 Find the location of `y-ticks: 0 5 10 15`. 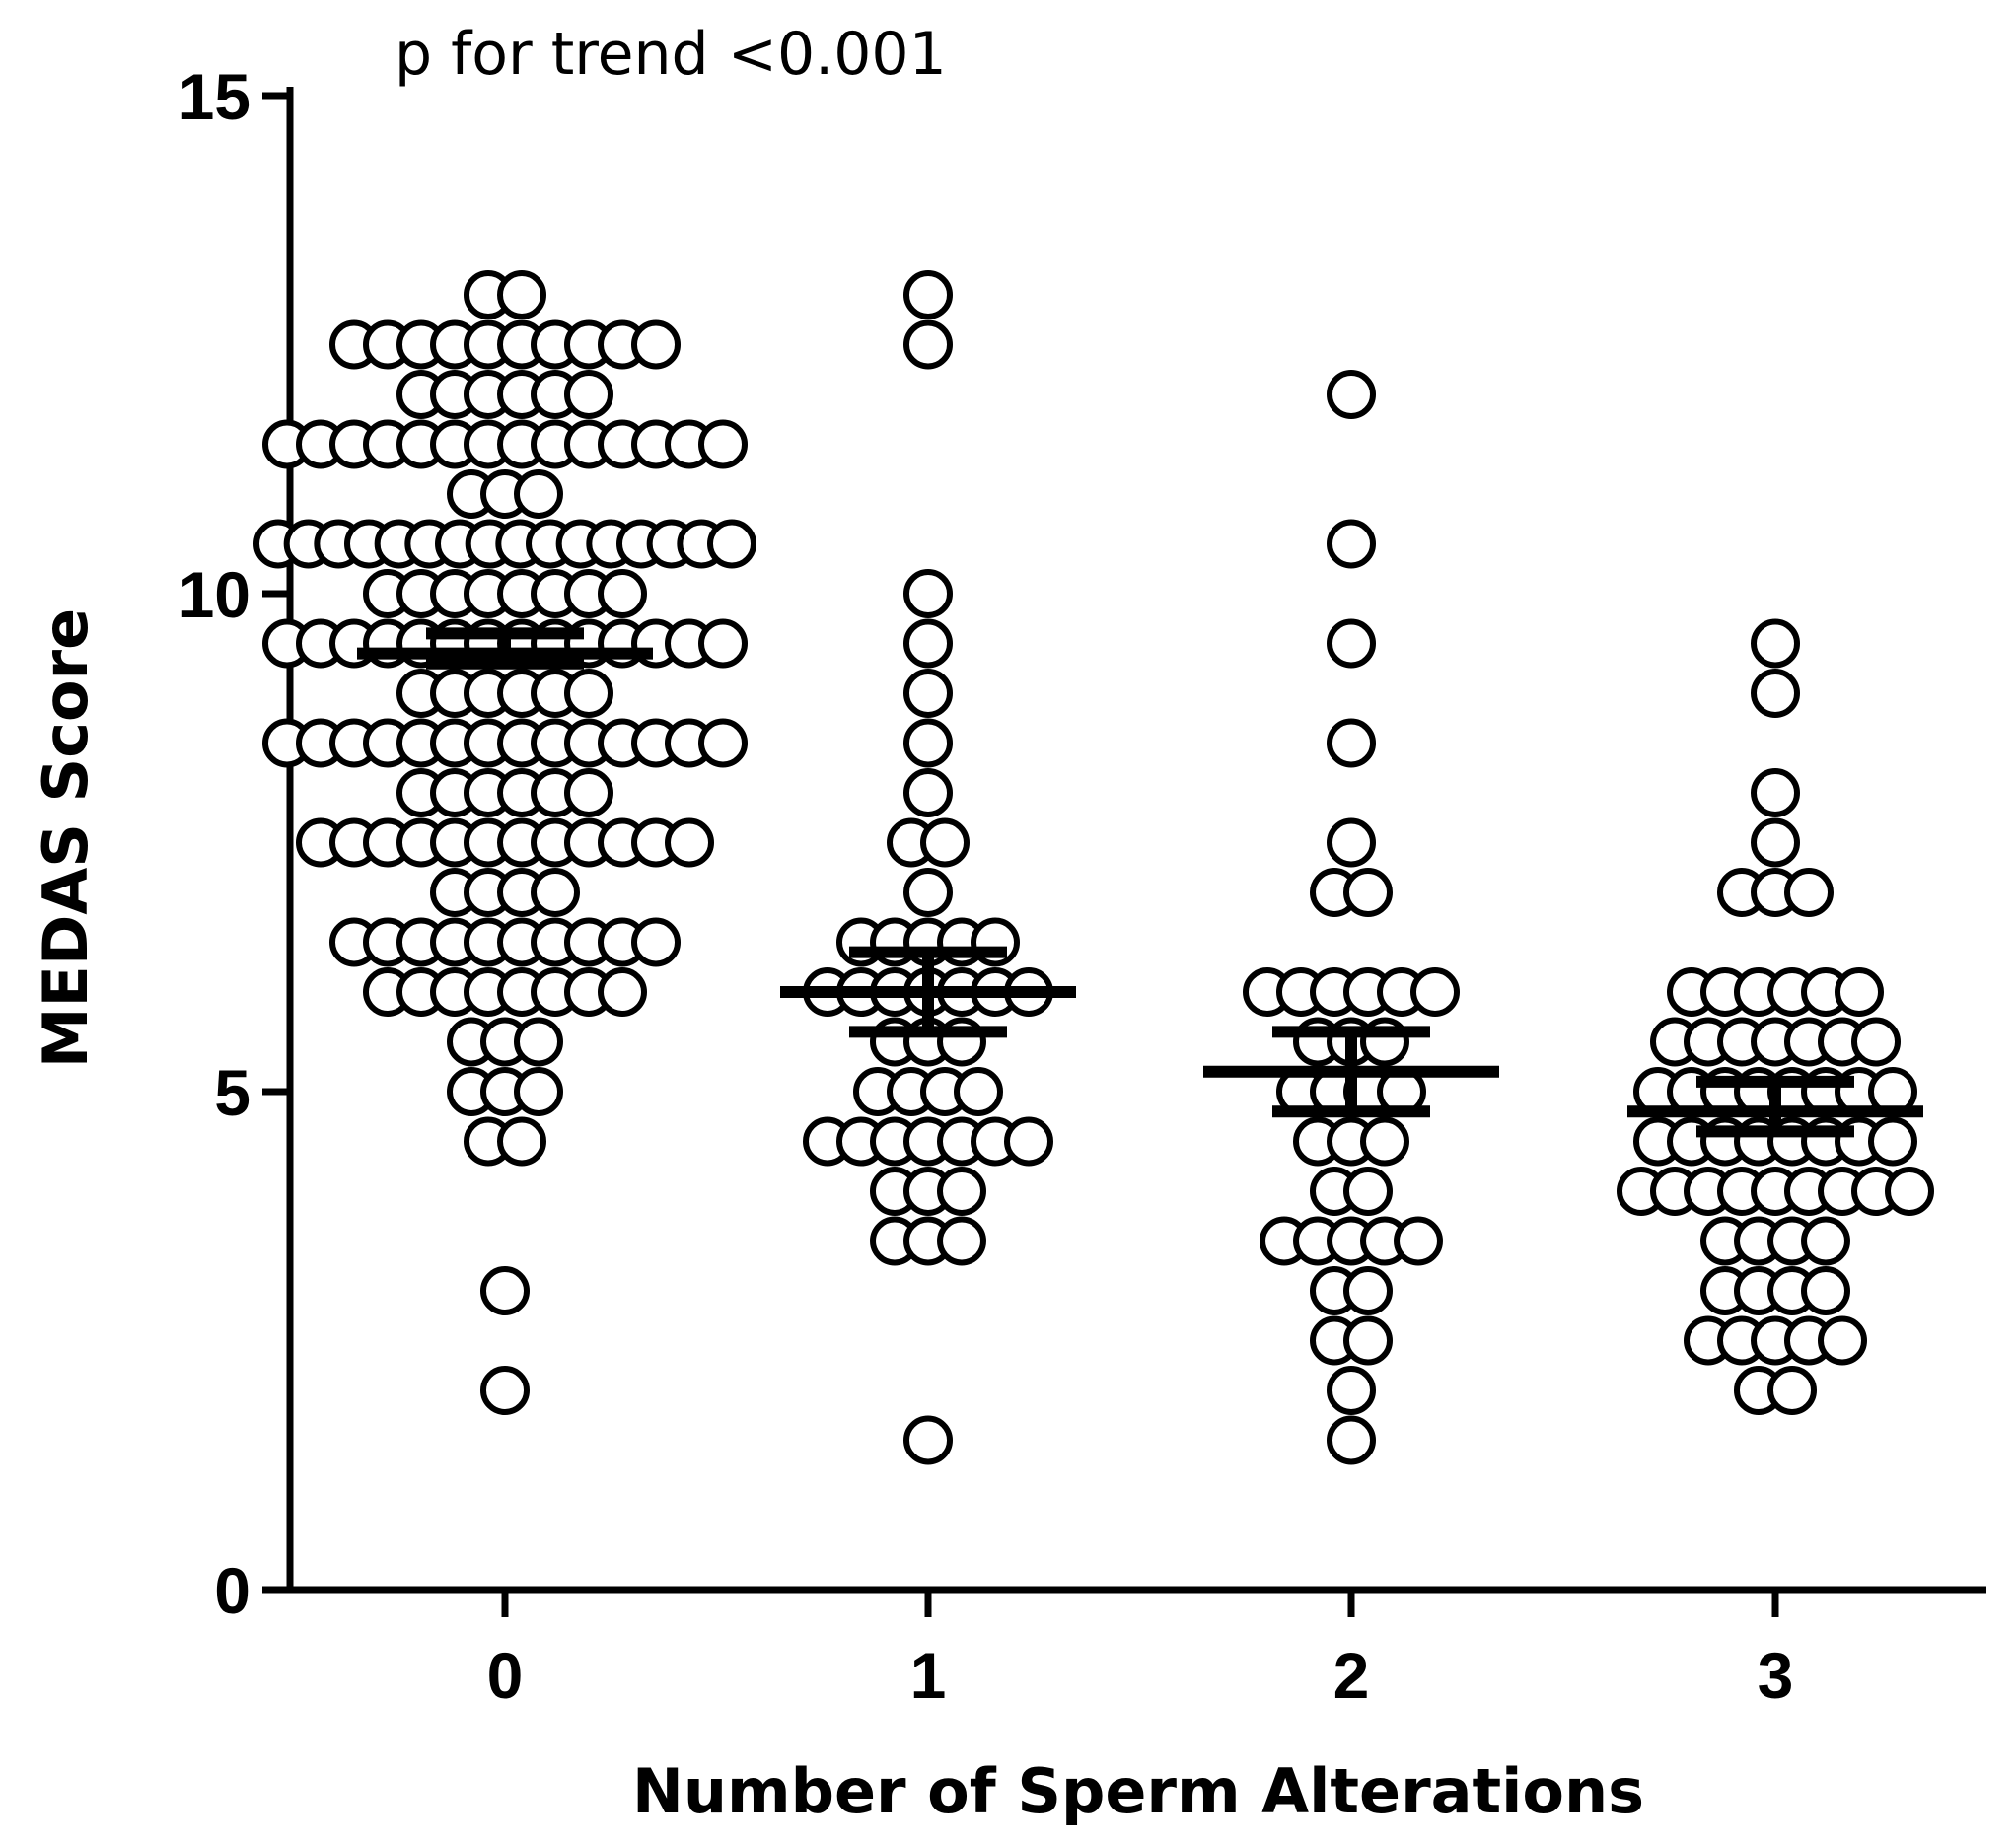

y-ticks: 0 5 10 15 is located at coordinates (234, 843).